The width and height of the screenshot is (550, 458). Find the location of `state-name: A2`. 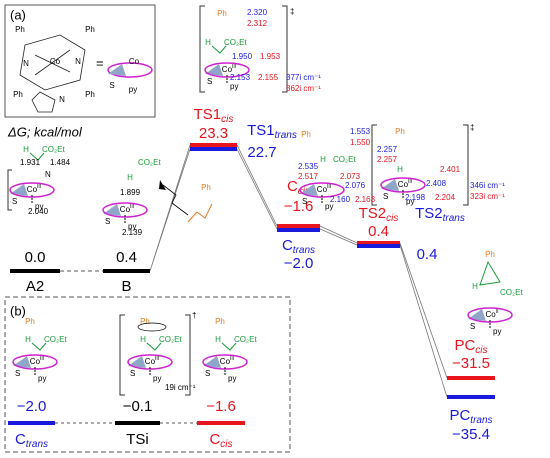

state-name: A2 is located at coordinates (35, 286).